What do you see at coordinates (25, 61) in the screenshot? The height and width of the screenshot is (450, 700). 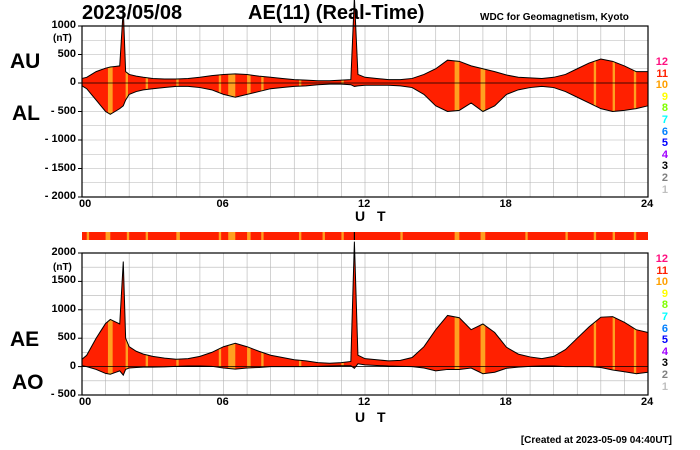 I see `au-label: AU` at bounding box center [25, 61].